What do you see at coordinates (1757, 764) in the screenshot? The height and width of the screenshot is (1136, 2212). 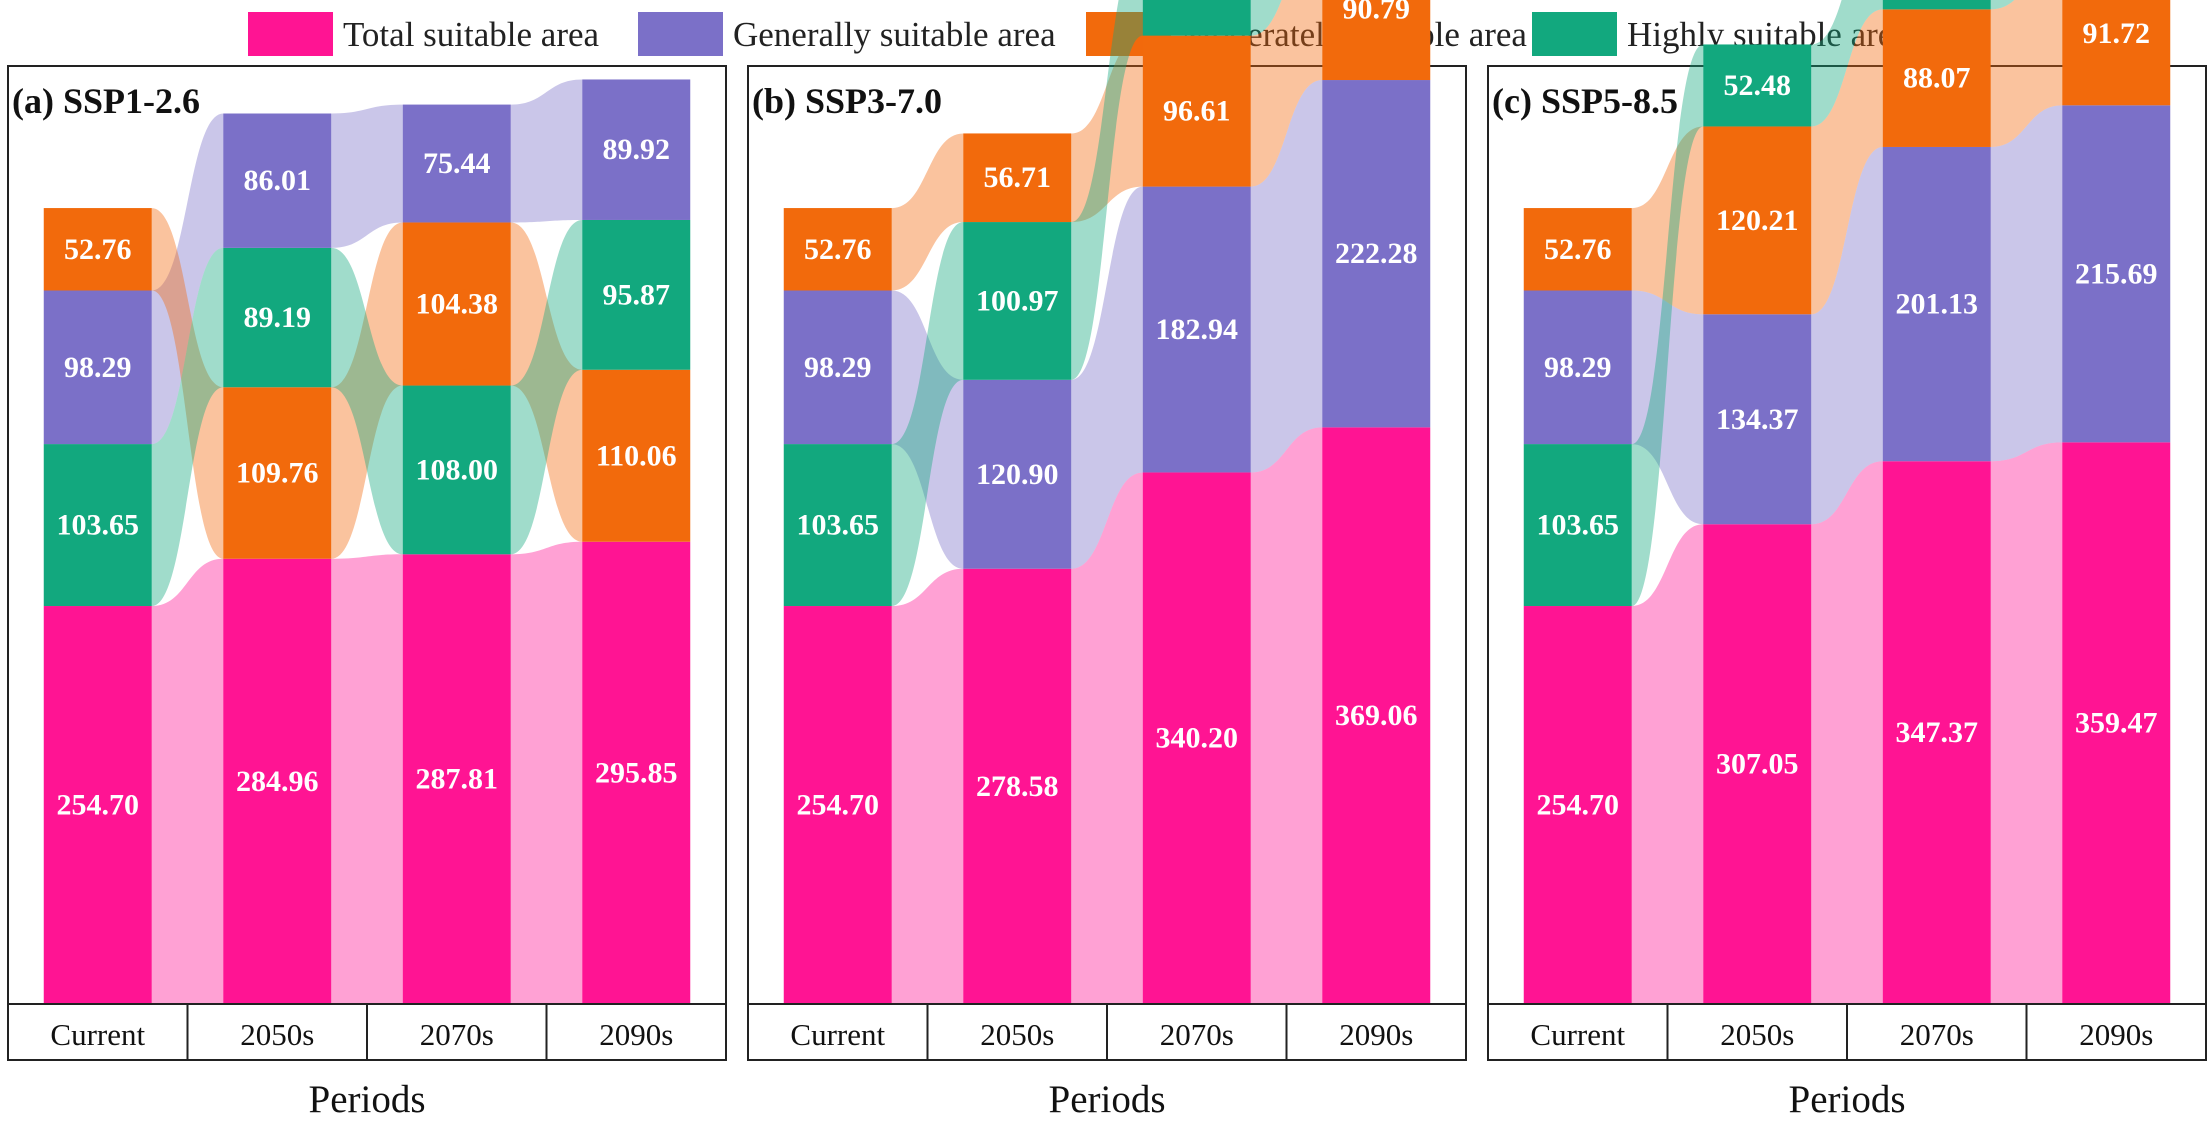 I see `value-label-total: 307.05` at bounding box center [1757, 764].